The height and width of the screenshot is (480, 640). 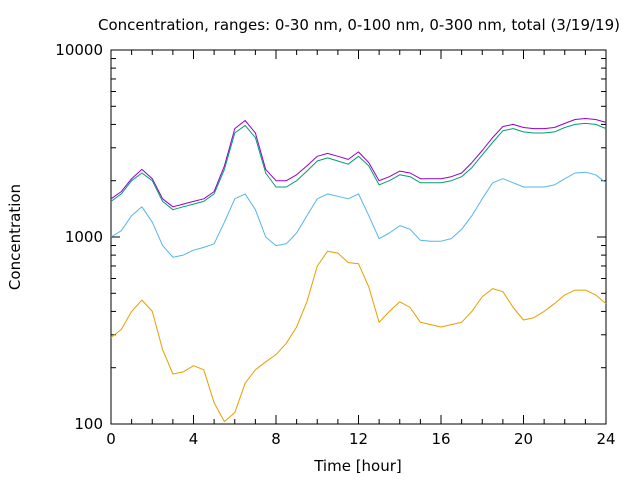 I want to click on y-axis-label: Concentration, so click(x=15, y=237).